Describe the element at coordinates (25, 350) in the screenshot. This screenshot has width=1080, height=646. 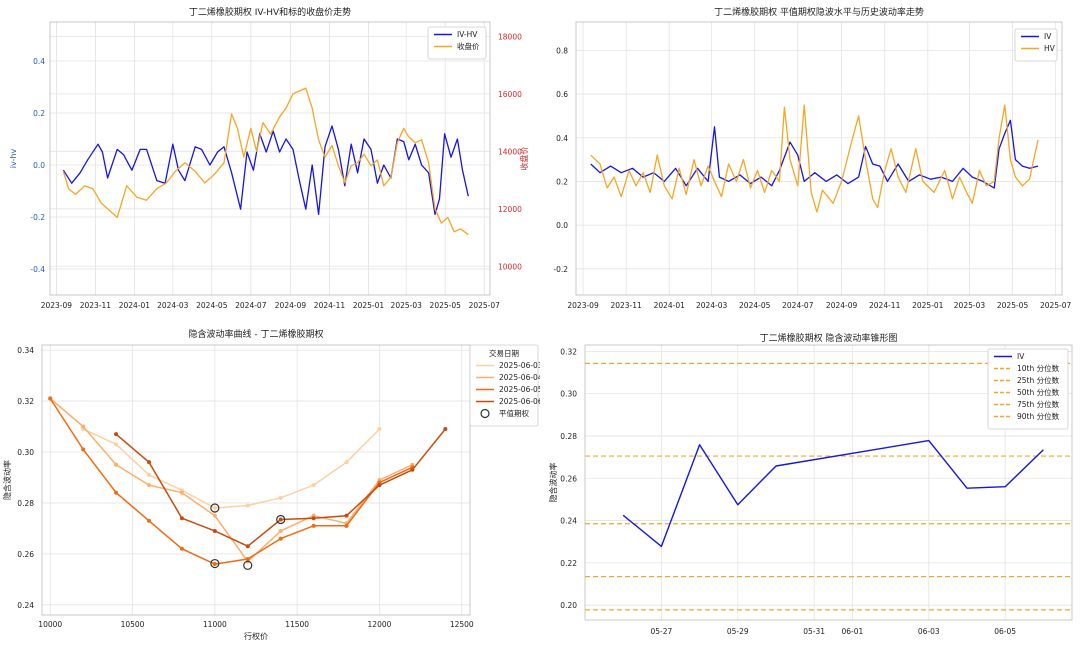
I see `y-tick-label: 0.34` at that location.